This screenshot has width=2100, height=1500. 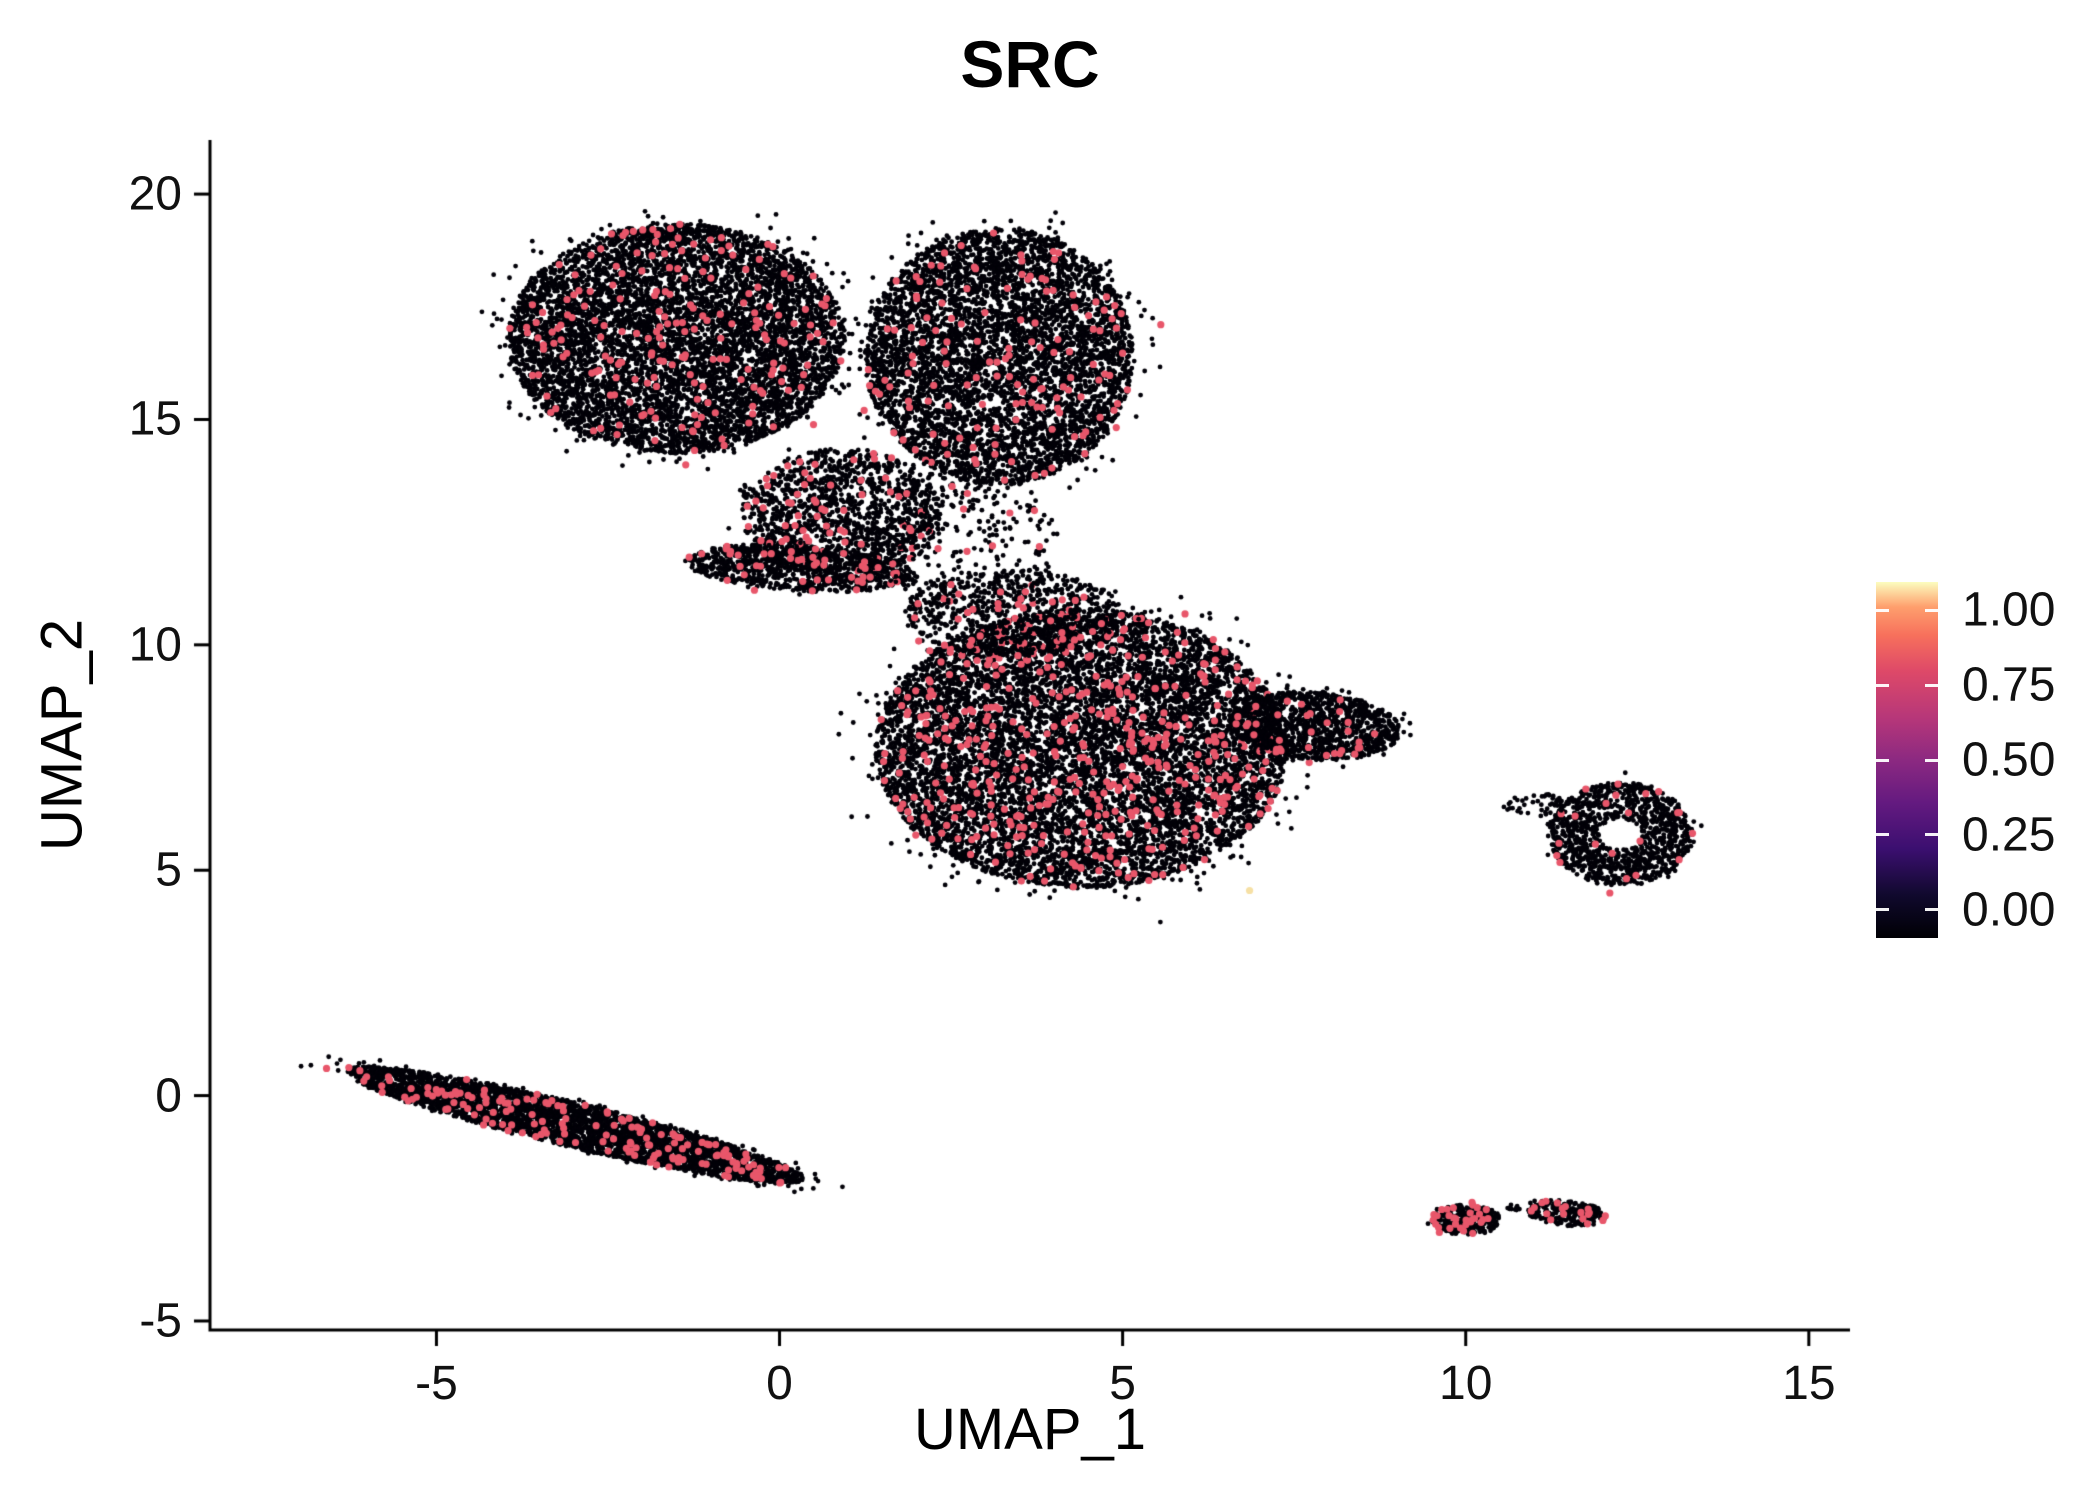 I want to click on x-tick-label: 15, so click(x=1809, y=1383).